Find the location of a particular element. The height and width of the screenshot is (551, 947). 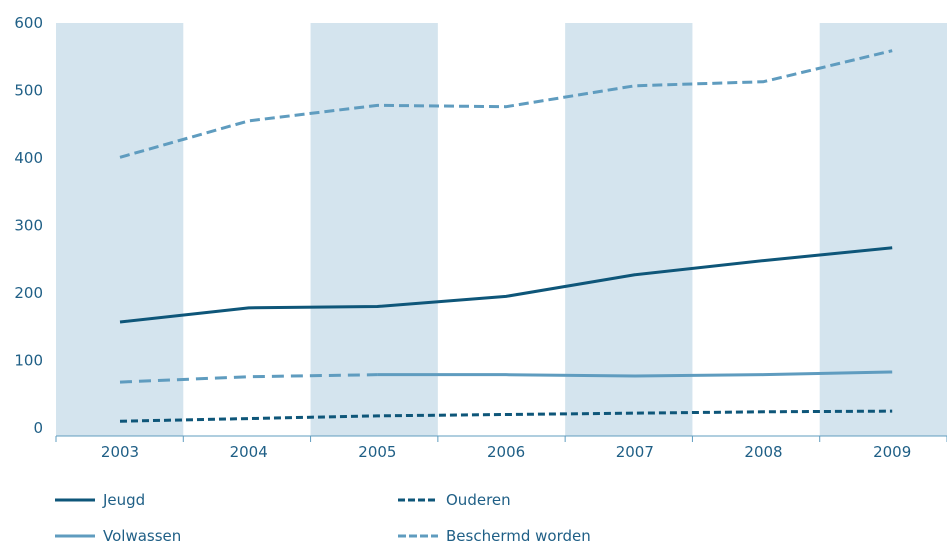

y-axis-ticks: 0 100 200 300 400 500 600 is located at coordinates (28, 225).